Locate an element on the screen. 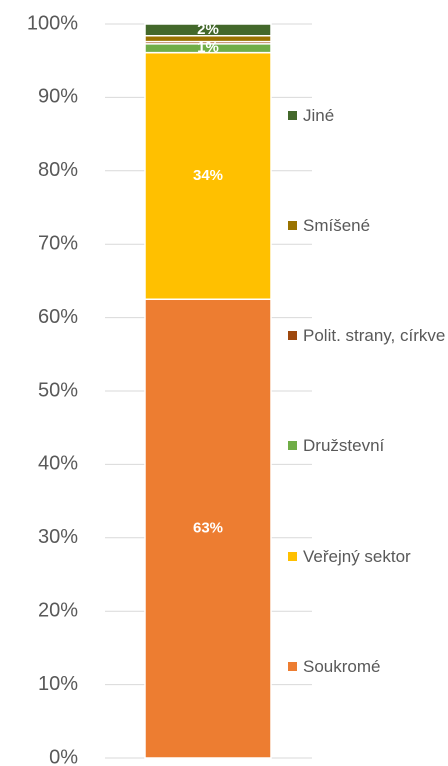  y-tick-label: 70% is located at coordinates (58, 243).